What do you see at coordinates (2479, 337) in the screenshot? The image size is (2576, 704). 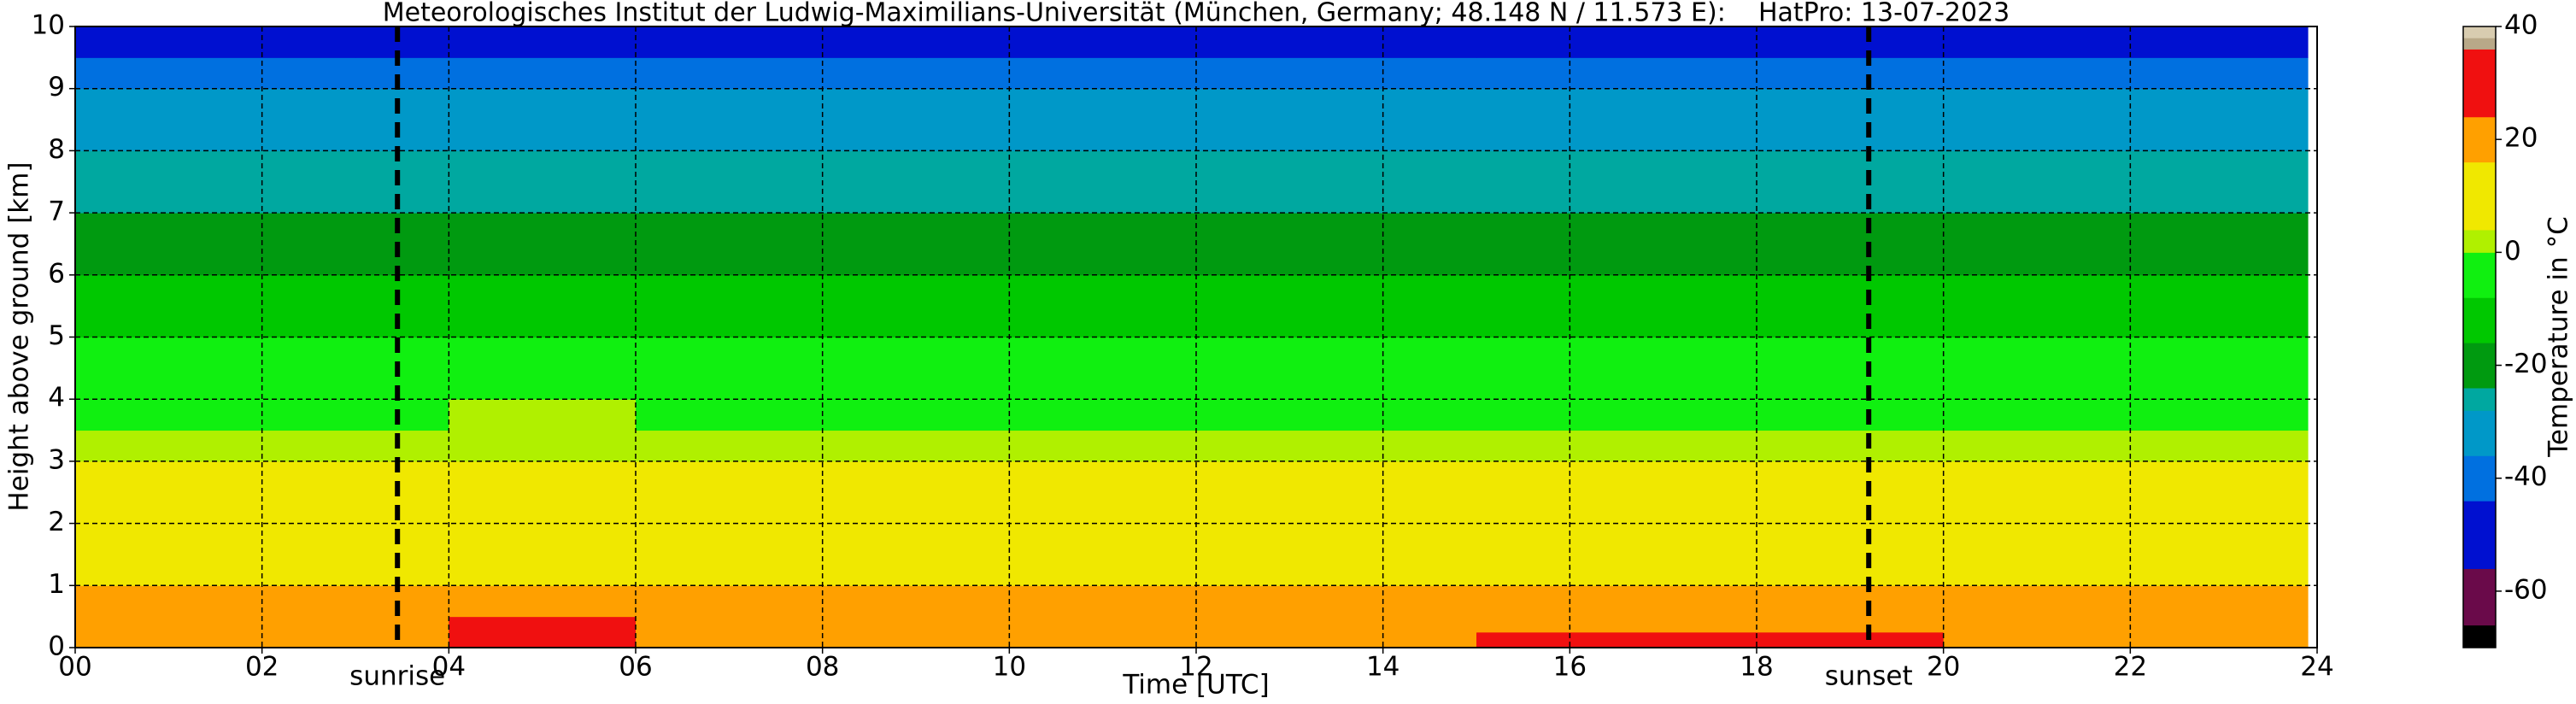 I see `colorbar-frame` at bounding box center [2479, 337].